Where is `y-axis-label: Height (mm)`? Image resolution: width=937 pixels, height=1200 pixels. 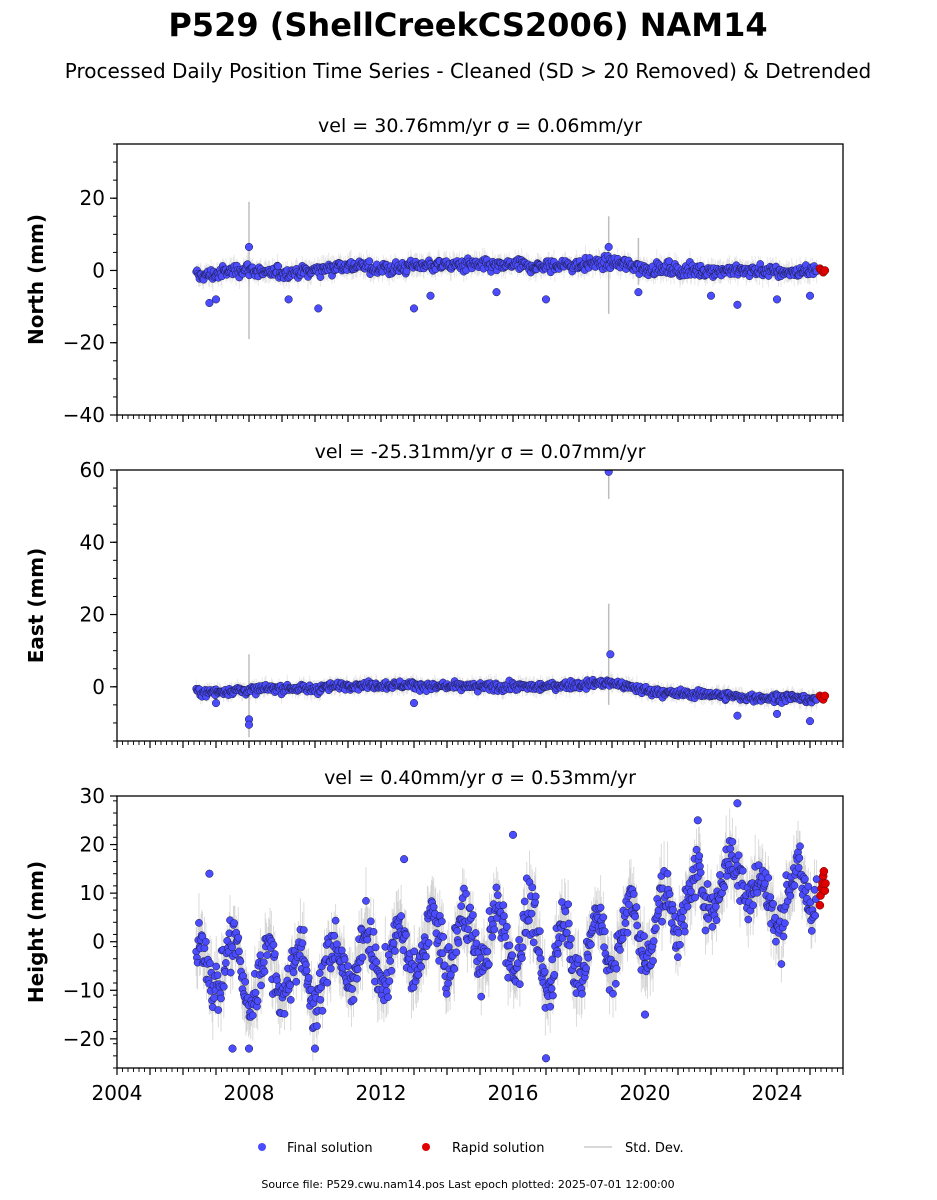
y-axis-label: Height (mm) is located at coordinates (36, 932).